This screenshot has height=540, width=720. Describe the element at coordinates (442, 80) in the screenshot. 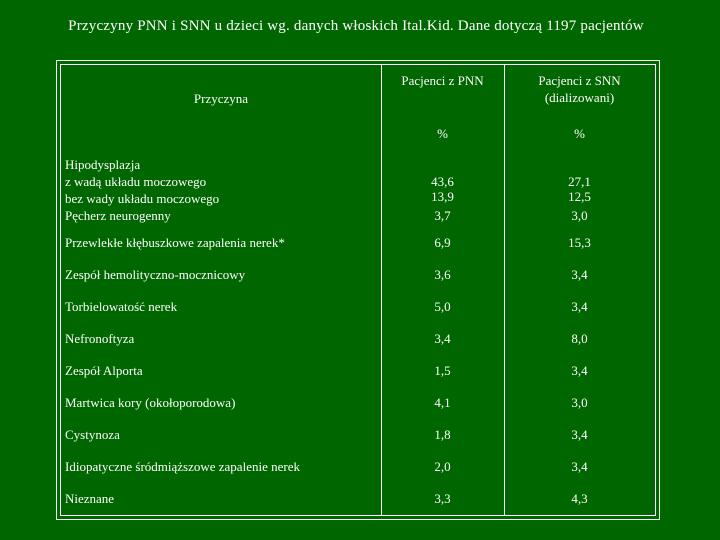

I see `header-pnn: Pacjenci z PNN` at that location.